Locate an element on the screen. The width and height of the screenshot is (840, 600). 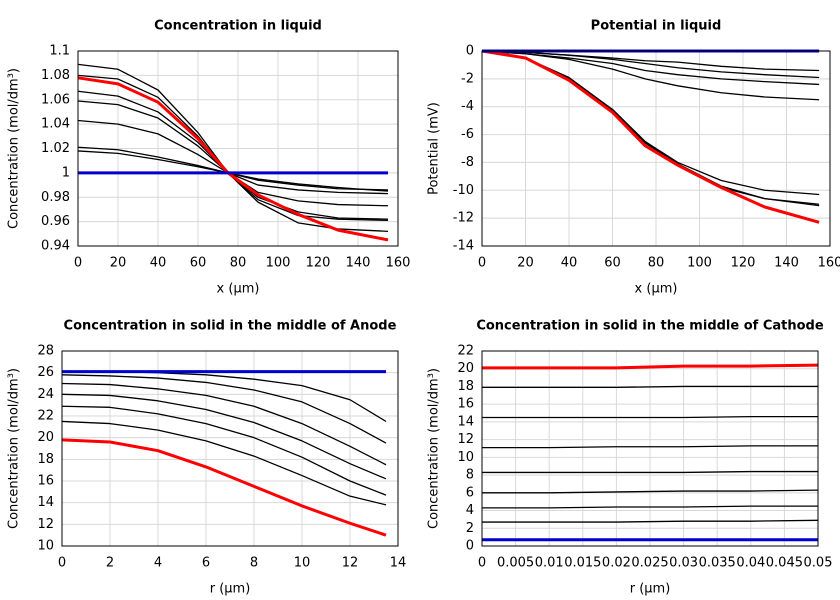
chart-title: Potential in liquid is located at coordinates (656, 26).